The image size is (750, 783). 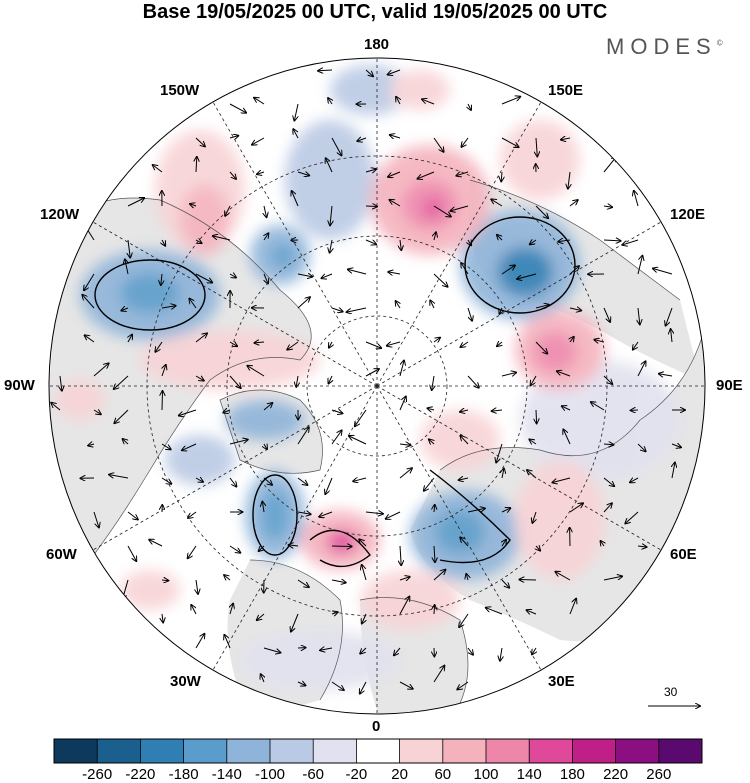 What do you see at coordinates (529, 774) in the screenshot?
I see `colorbar-tick-label: 140` at bounding box center [529, 774].